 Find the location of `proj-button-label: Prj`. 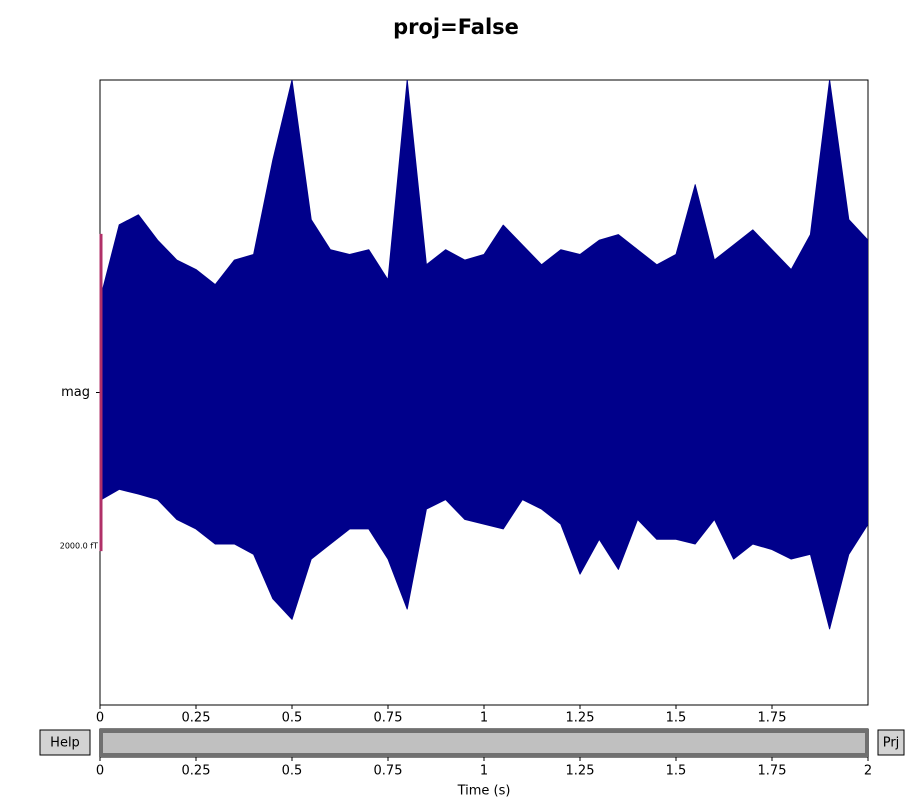

proj-button-label: Prj is located at coordinates (891, 743).